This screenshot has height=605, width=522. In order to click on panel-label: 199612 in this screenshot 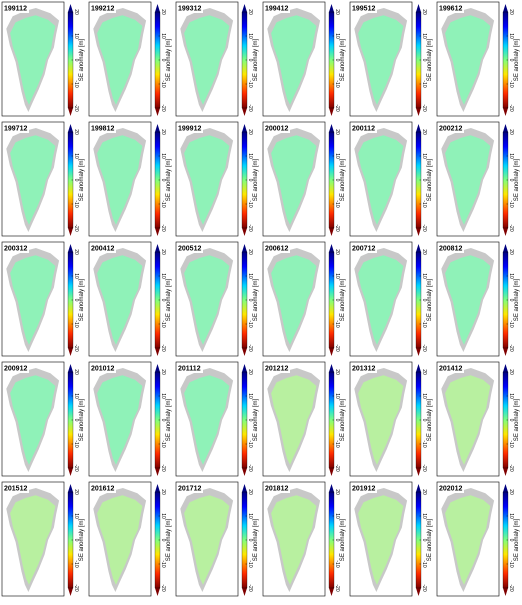, I will do `click(450, 9)`.